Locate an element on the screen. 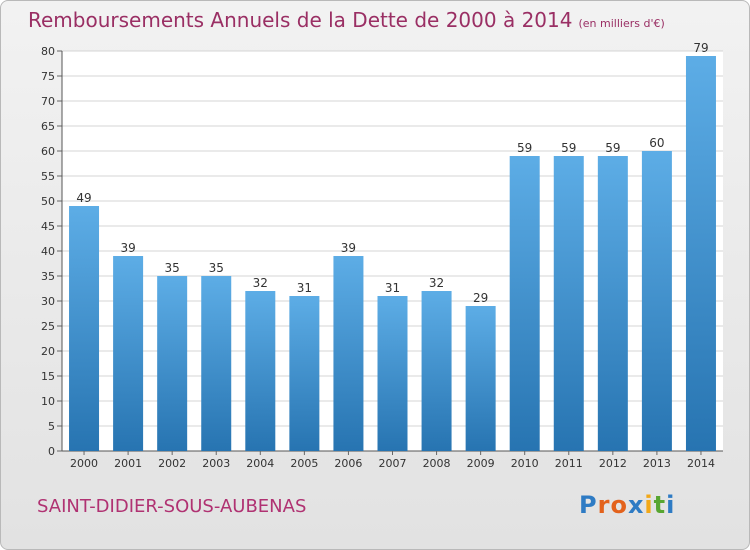 Image resolution: width=750 pixels, height=550 pixels. x-tick-label: 2003 is located at coordinates (216, 463).